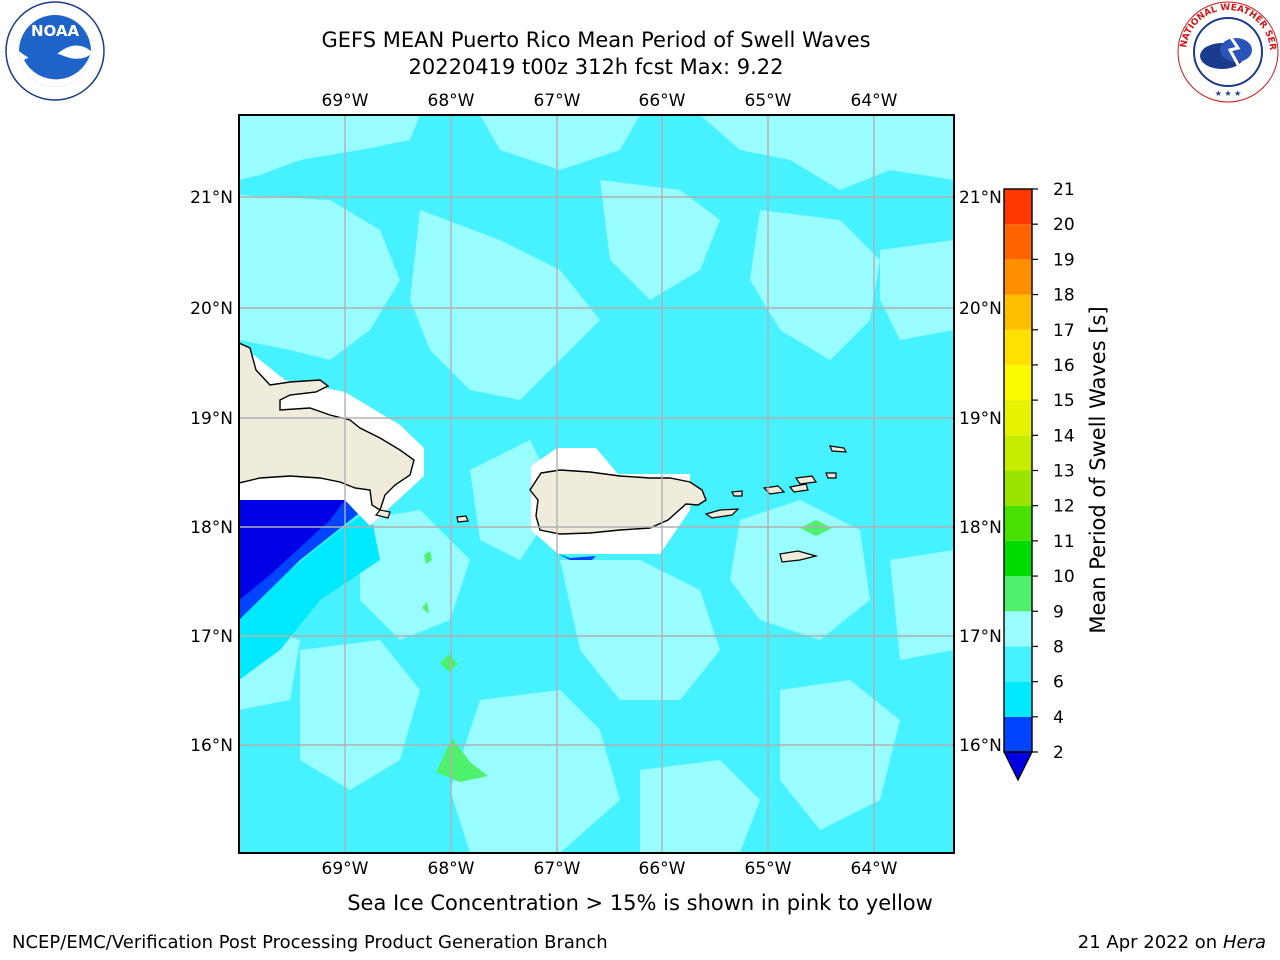  What do you see at coordinates (1064, 190) in the screenshot?
I see `colorbar-tick-label: 21` at bounding box center [1064, 190].